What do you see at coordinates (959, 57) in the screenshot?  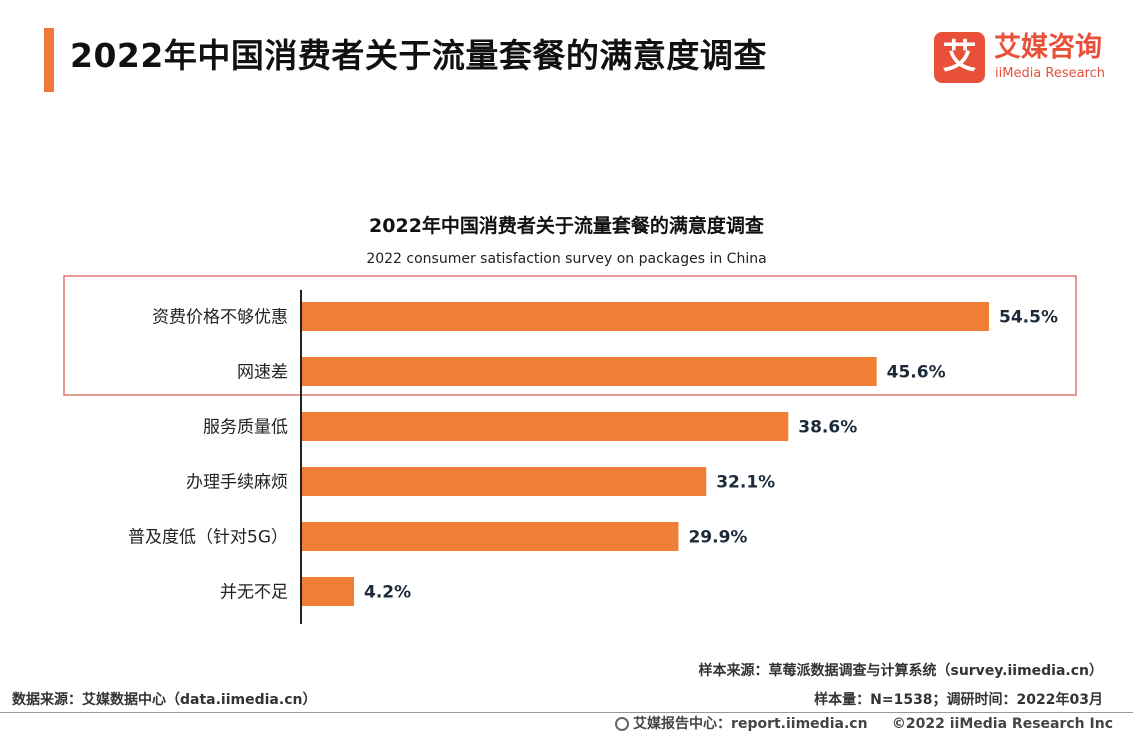 I see `logo-badge-icon: 艾` at bounding box center [959, 57].